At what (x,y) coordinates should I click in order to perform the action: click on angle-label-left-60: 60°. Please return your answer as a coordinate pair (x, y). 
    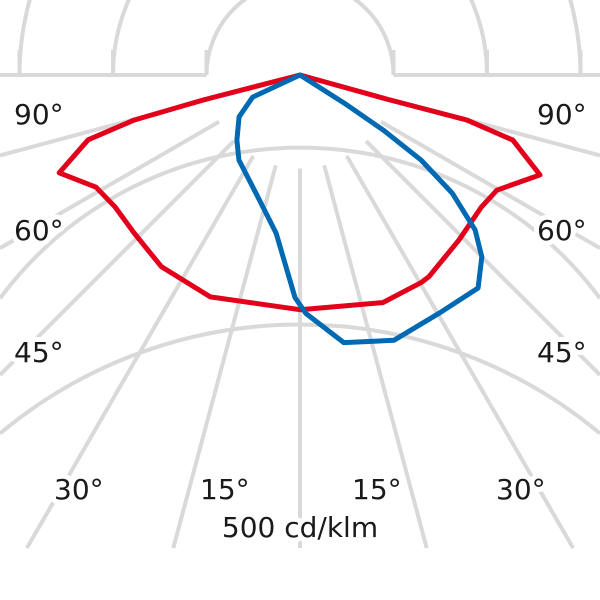
    Looking at the image, I should click on (39, 230).